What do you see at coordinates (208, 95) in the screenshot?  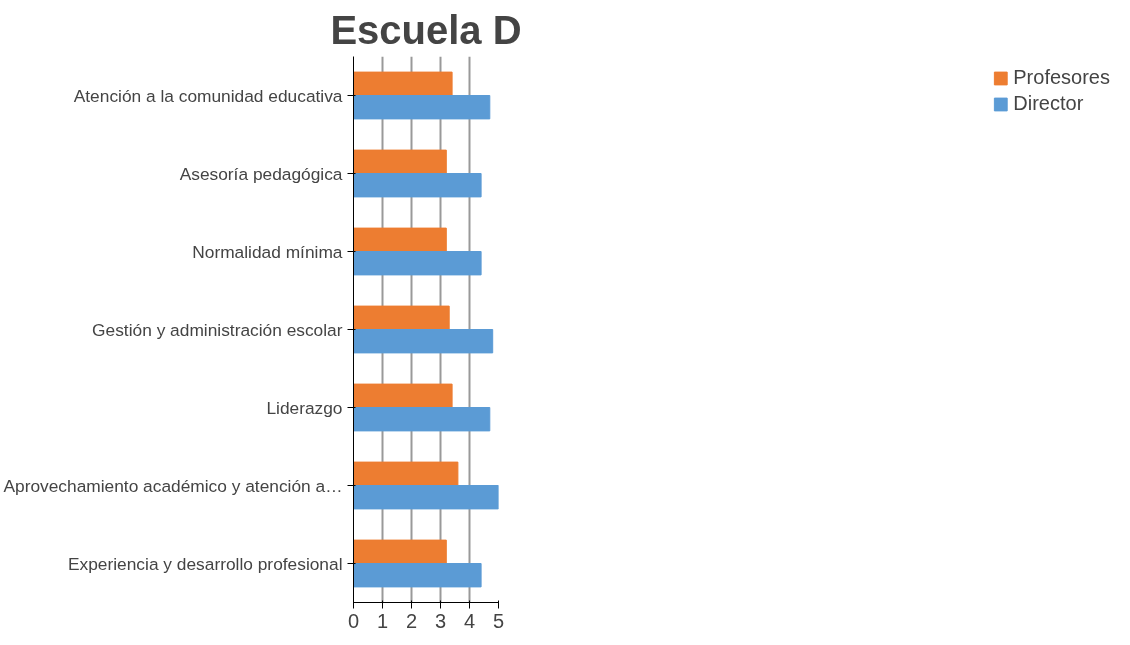 I see `y-tick-label: Atención a la comunidad educativa` at bounding box center [208, 95].